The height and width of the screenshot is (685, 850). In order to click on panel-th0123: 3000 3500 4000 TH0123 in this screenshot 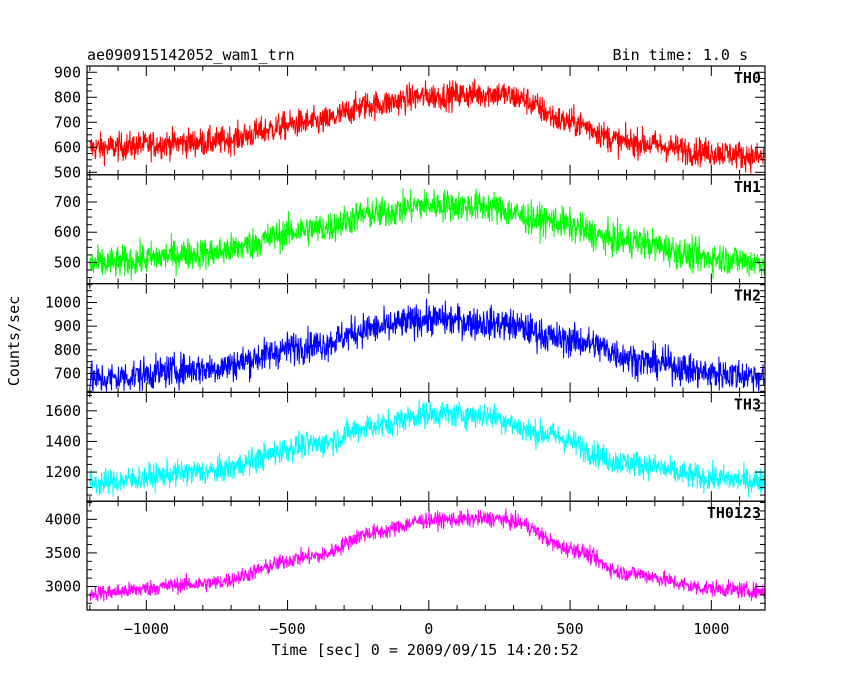, I will do `click(405, 555)`.